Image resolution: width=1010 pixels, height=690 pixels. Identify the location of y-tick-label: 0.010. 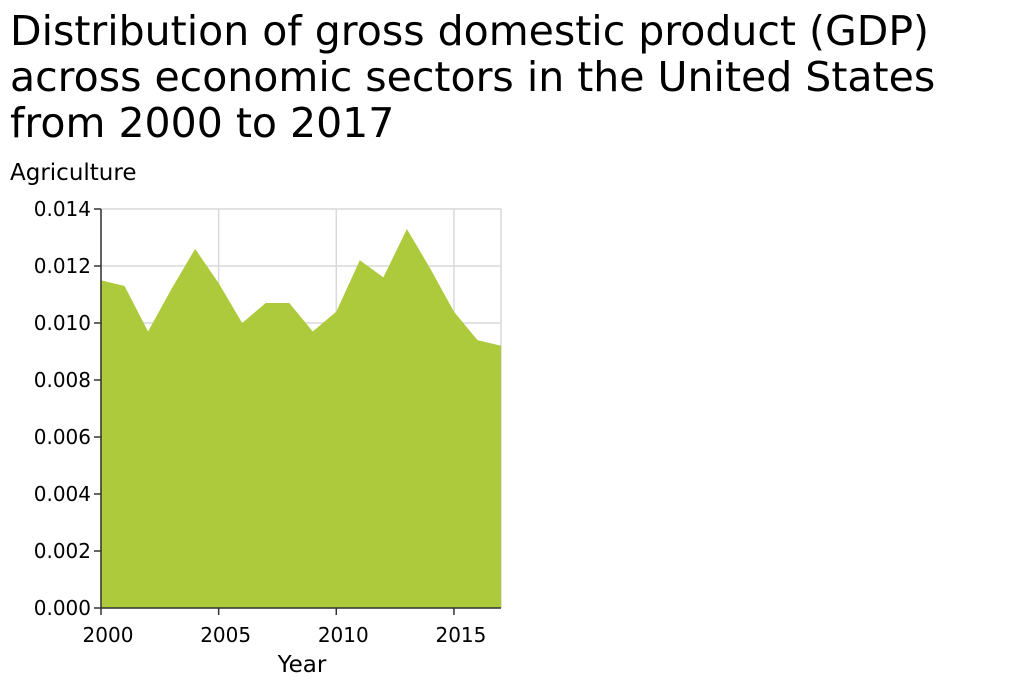
(62, 323).